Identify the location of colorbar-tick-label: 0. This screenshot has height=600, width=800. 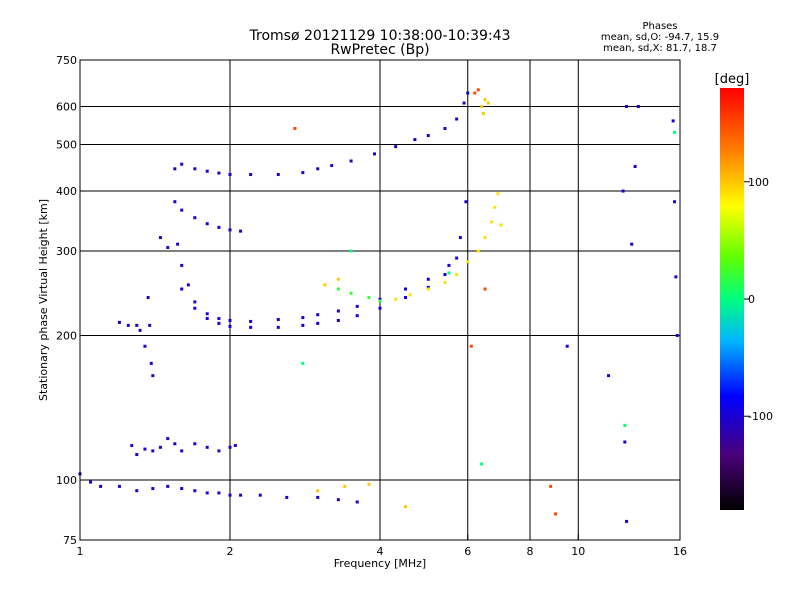
(751, 299).